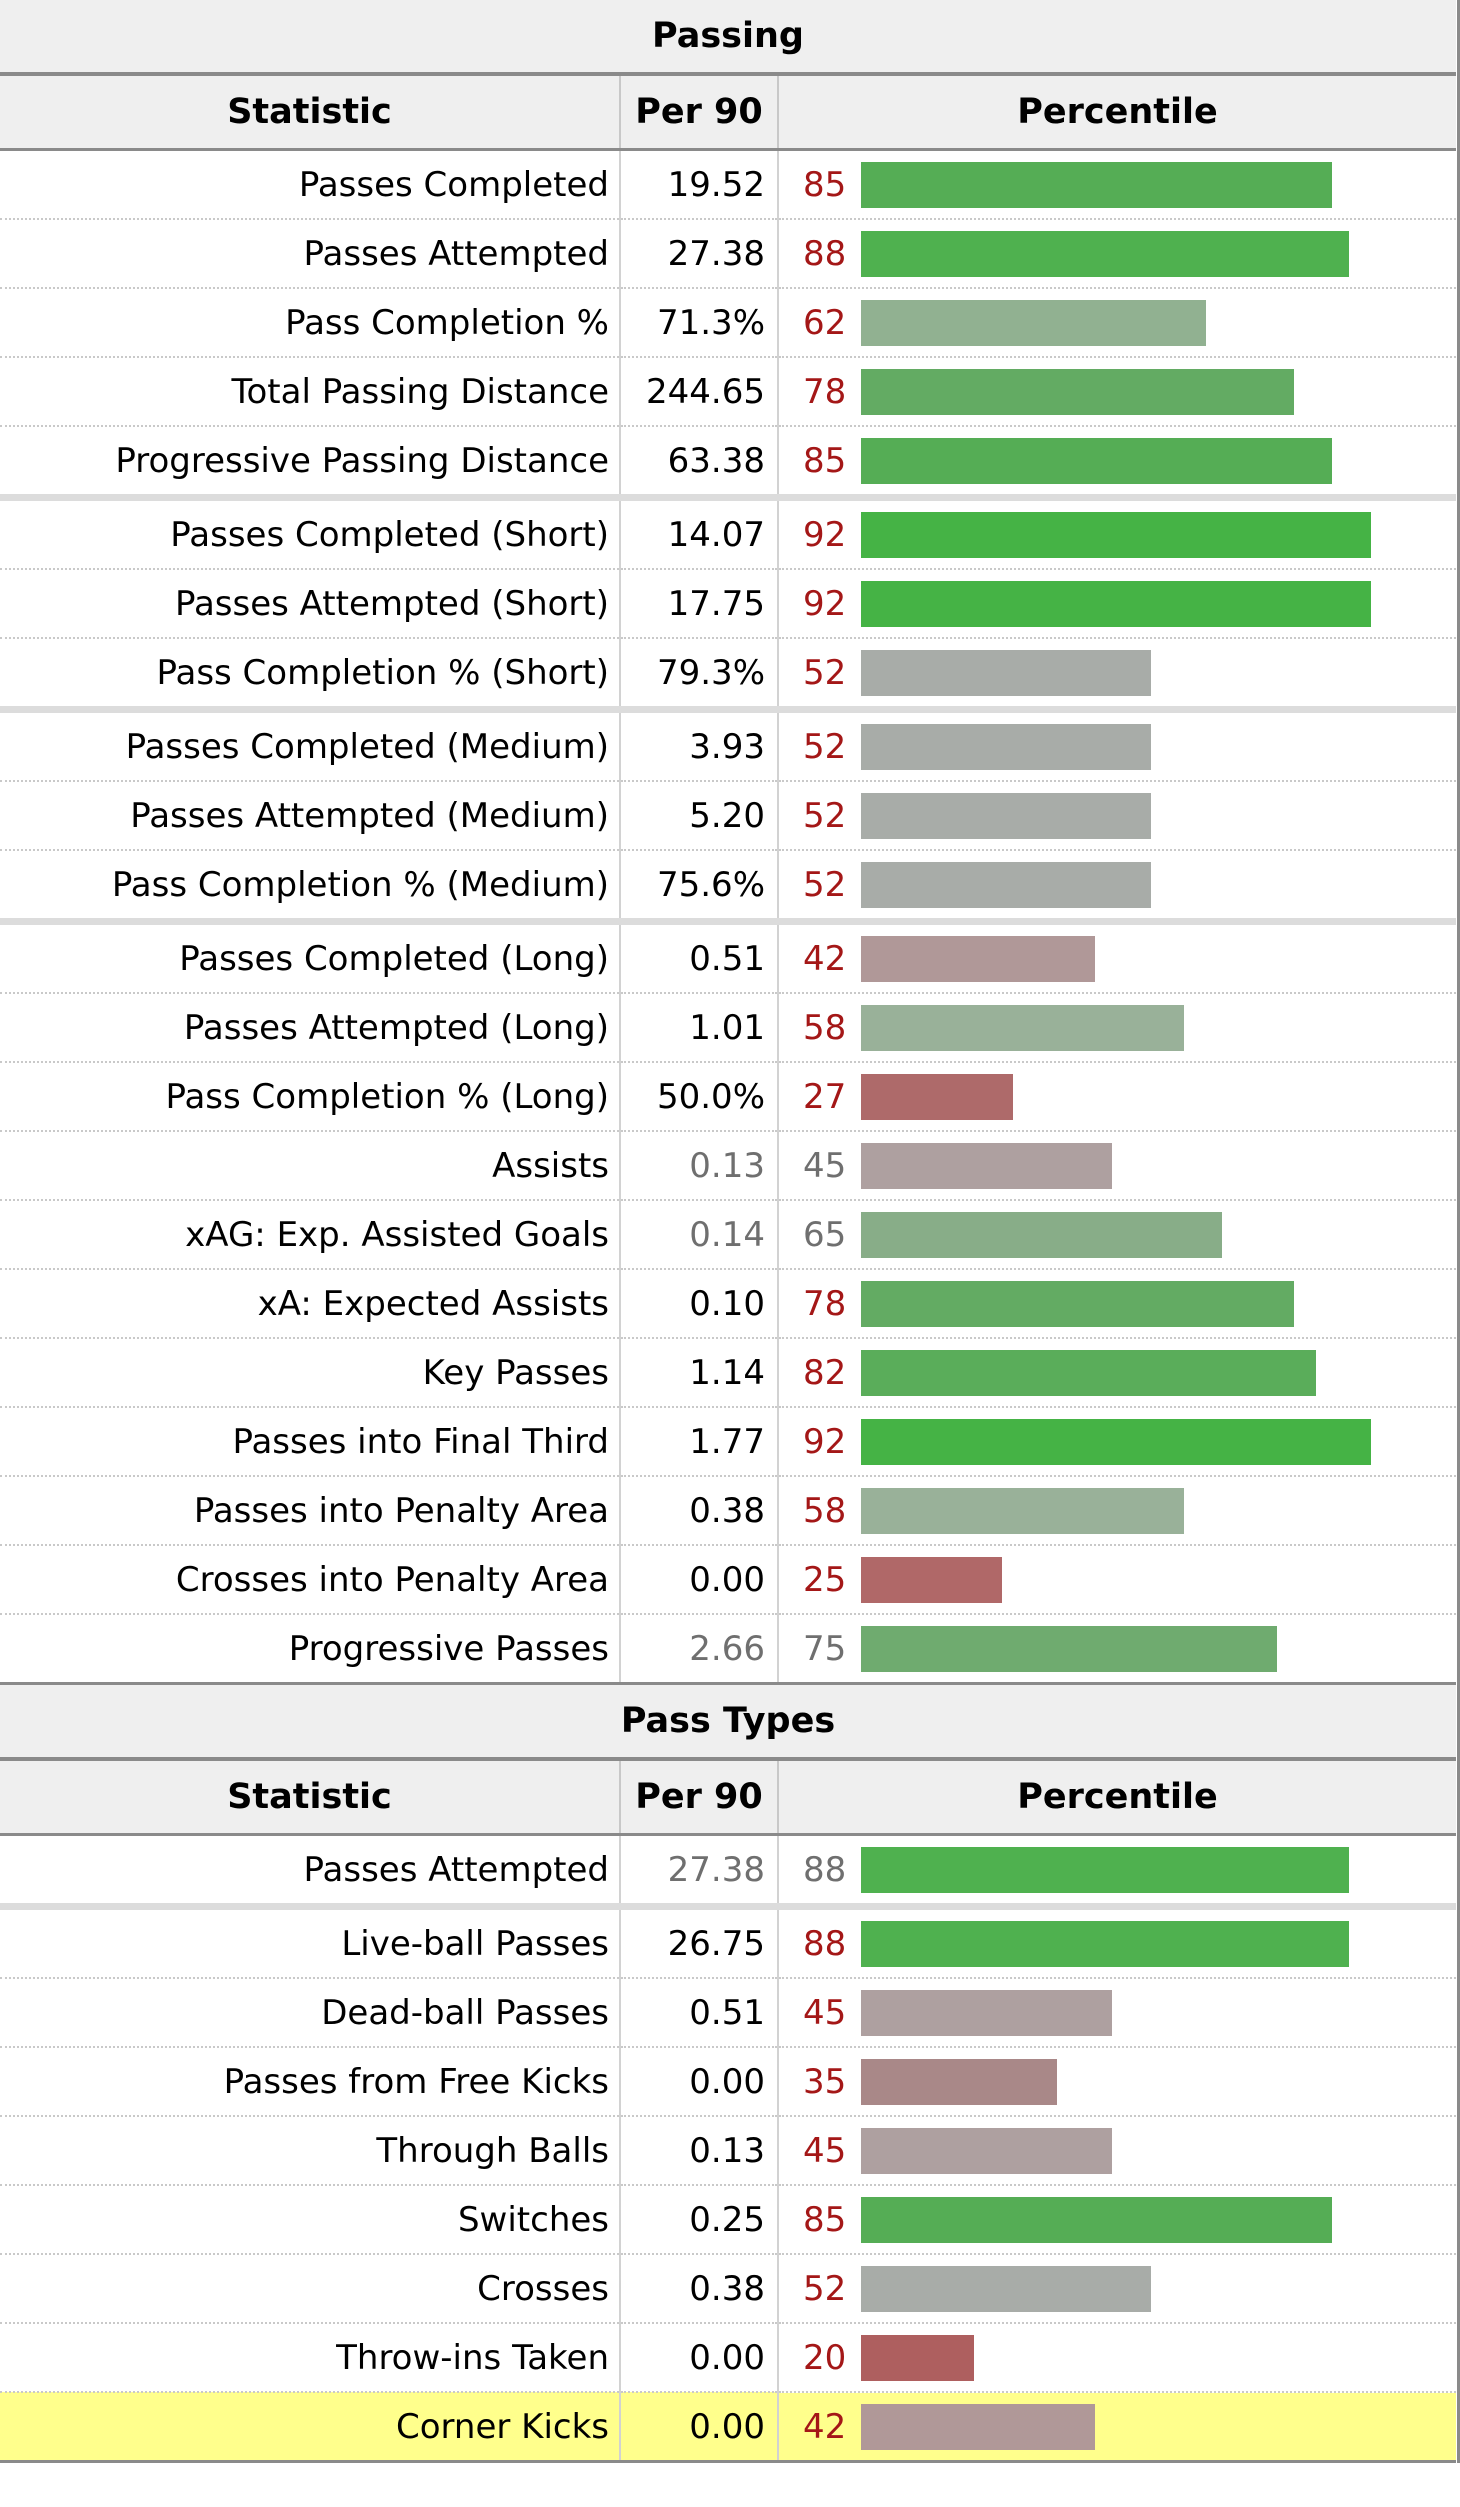 Image resolution: width=1460 pixels, height=2507 pixels. I want to click on section-title-row: Pass Types, so click(728, 1722).